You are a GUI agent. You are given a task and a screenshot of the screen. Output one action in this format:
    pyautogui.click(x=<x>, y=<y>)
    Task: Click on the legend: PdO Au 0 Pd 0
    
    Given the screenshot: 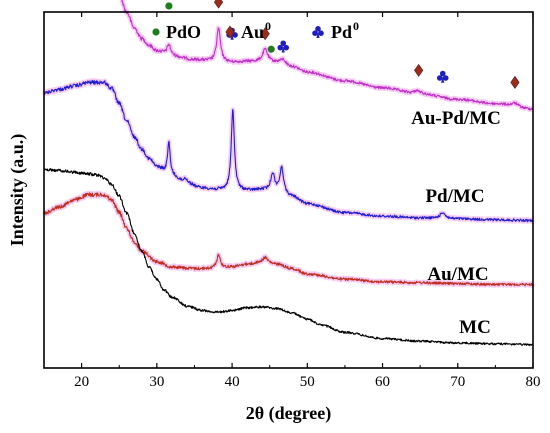 What is the action you would take?
    pyautogui.click(x=255, y=30)
    